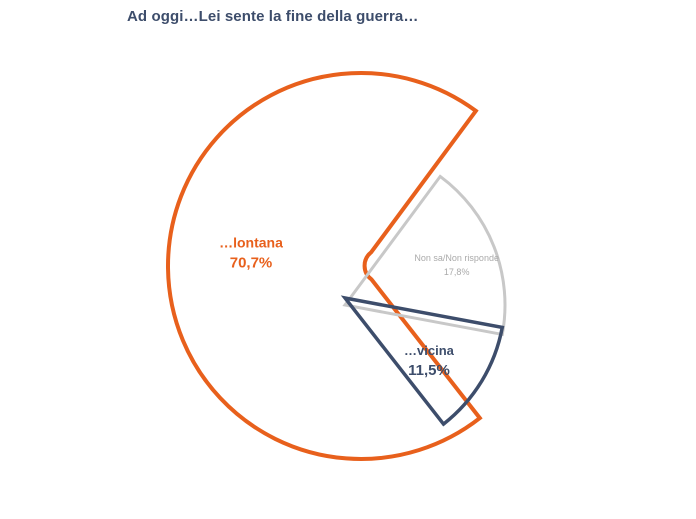 The height and width of the screenshot is (519, 696). I want to click on slice-value-label: 70,7%, so click(251, 262).